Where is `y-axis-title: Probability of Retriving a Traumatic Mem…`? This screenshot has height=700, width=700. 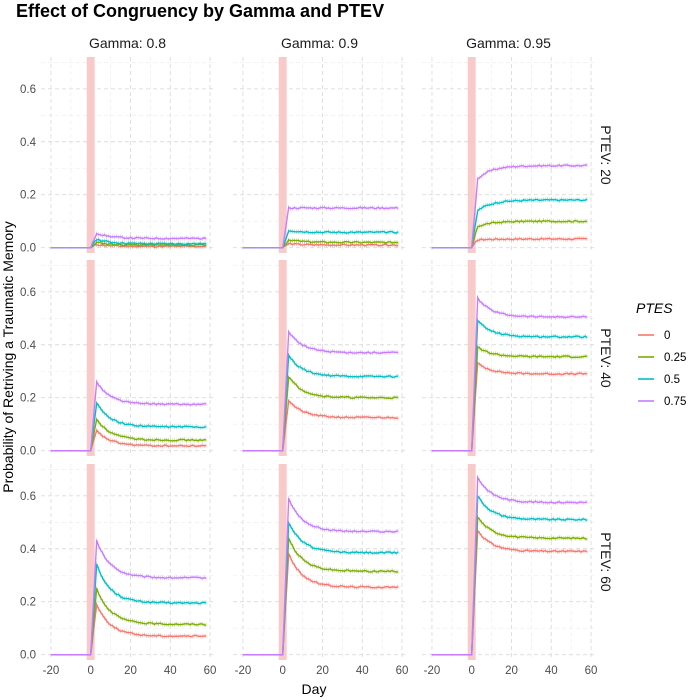
y-axis-title: Probability of Retriving a Traumatic Mem… is located at coordinates (8, 357).